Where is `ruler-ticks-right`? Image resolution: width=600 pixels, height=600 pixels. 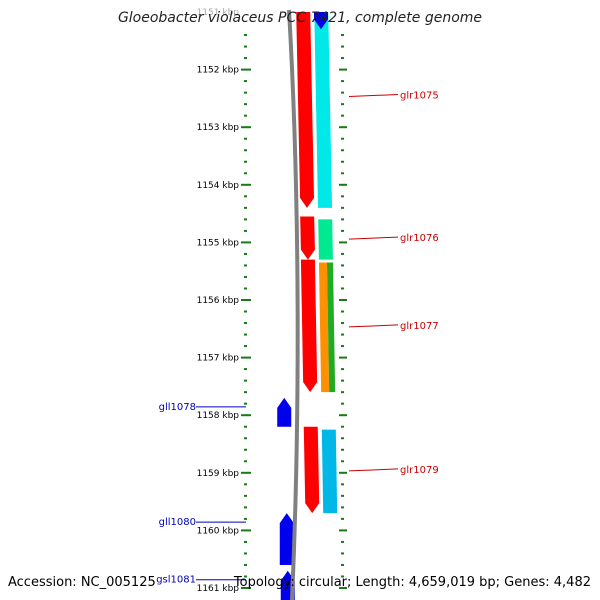 ruler-ticks-right is located at coordinates (343, 311).